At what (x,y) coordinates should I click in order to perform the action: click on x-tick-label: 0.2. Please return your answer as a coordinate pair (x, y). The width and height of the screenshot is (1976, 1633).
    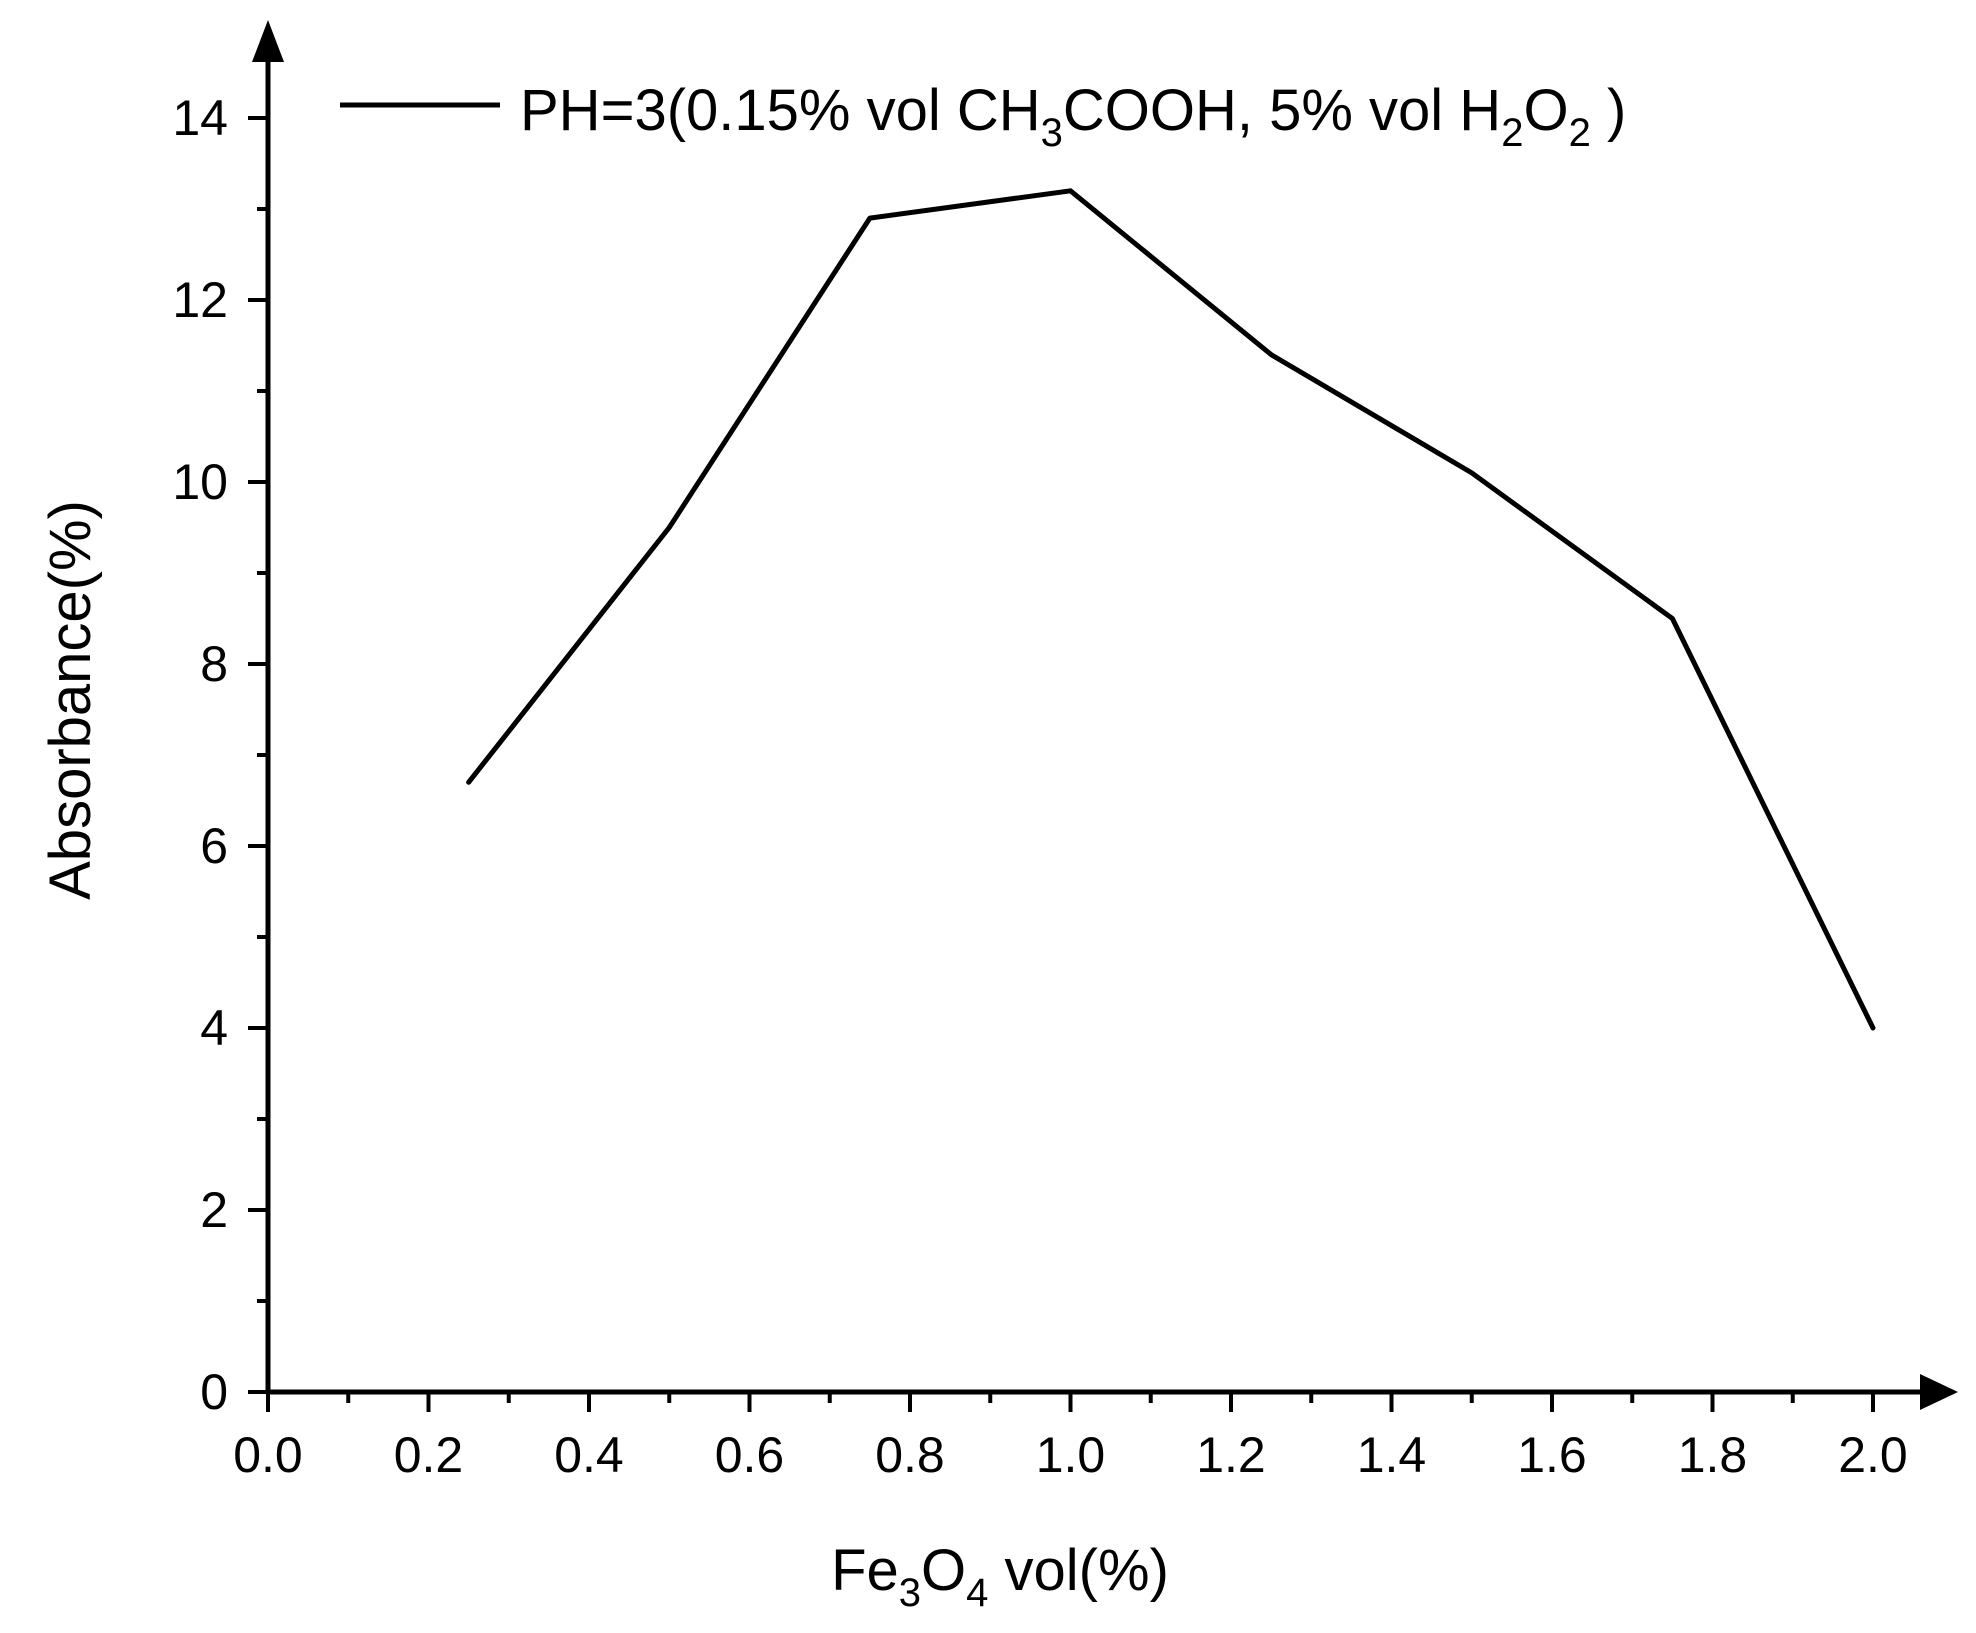
    Looking at the image, I should click on (429, 1455).